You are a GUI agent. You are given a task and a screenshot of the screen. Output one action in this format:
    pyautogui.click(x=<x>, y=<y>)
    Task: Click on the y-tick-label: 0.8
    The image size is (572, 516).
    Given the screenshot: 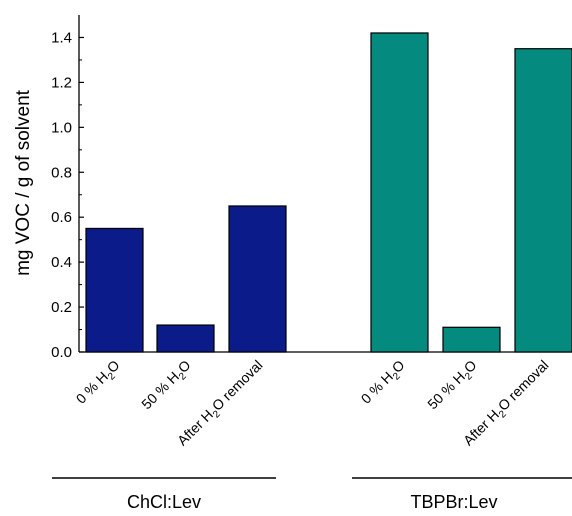 What is the action you would take?
    pyautogui.click(x=61, y=172)
    